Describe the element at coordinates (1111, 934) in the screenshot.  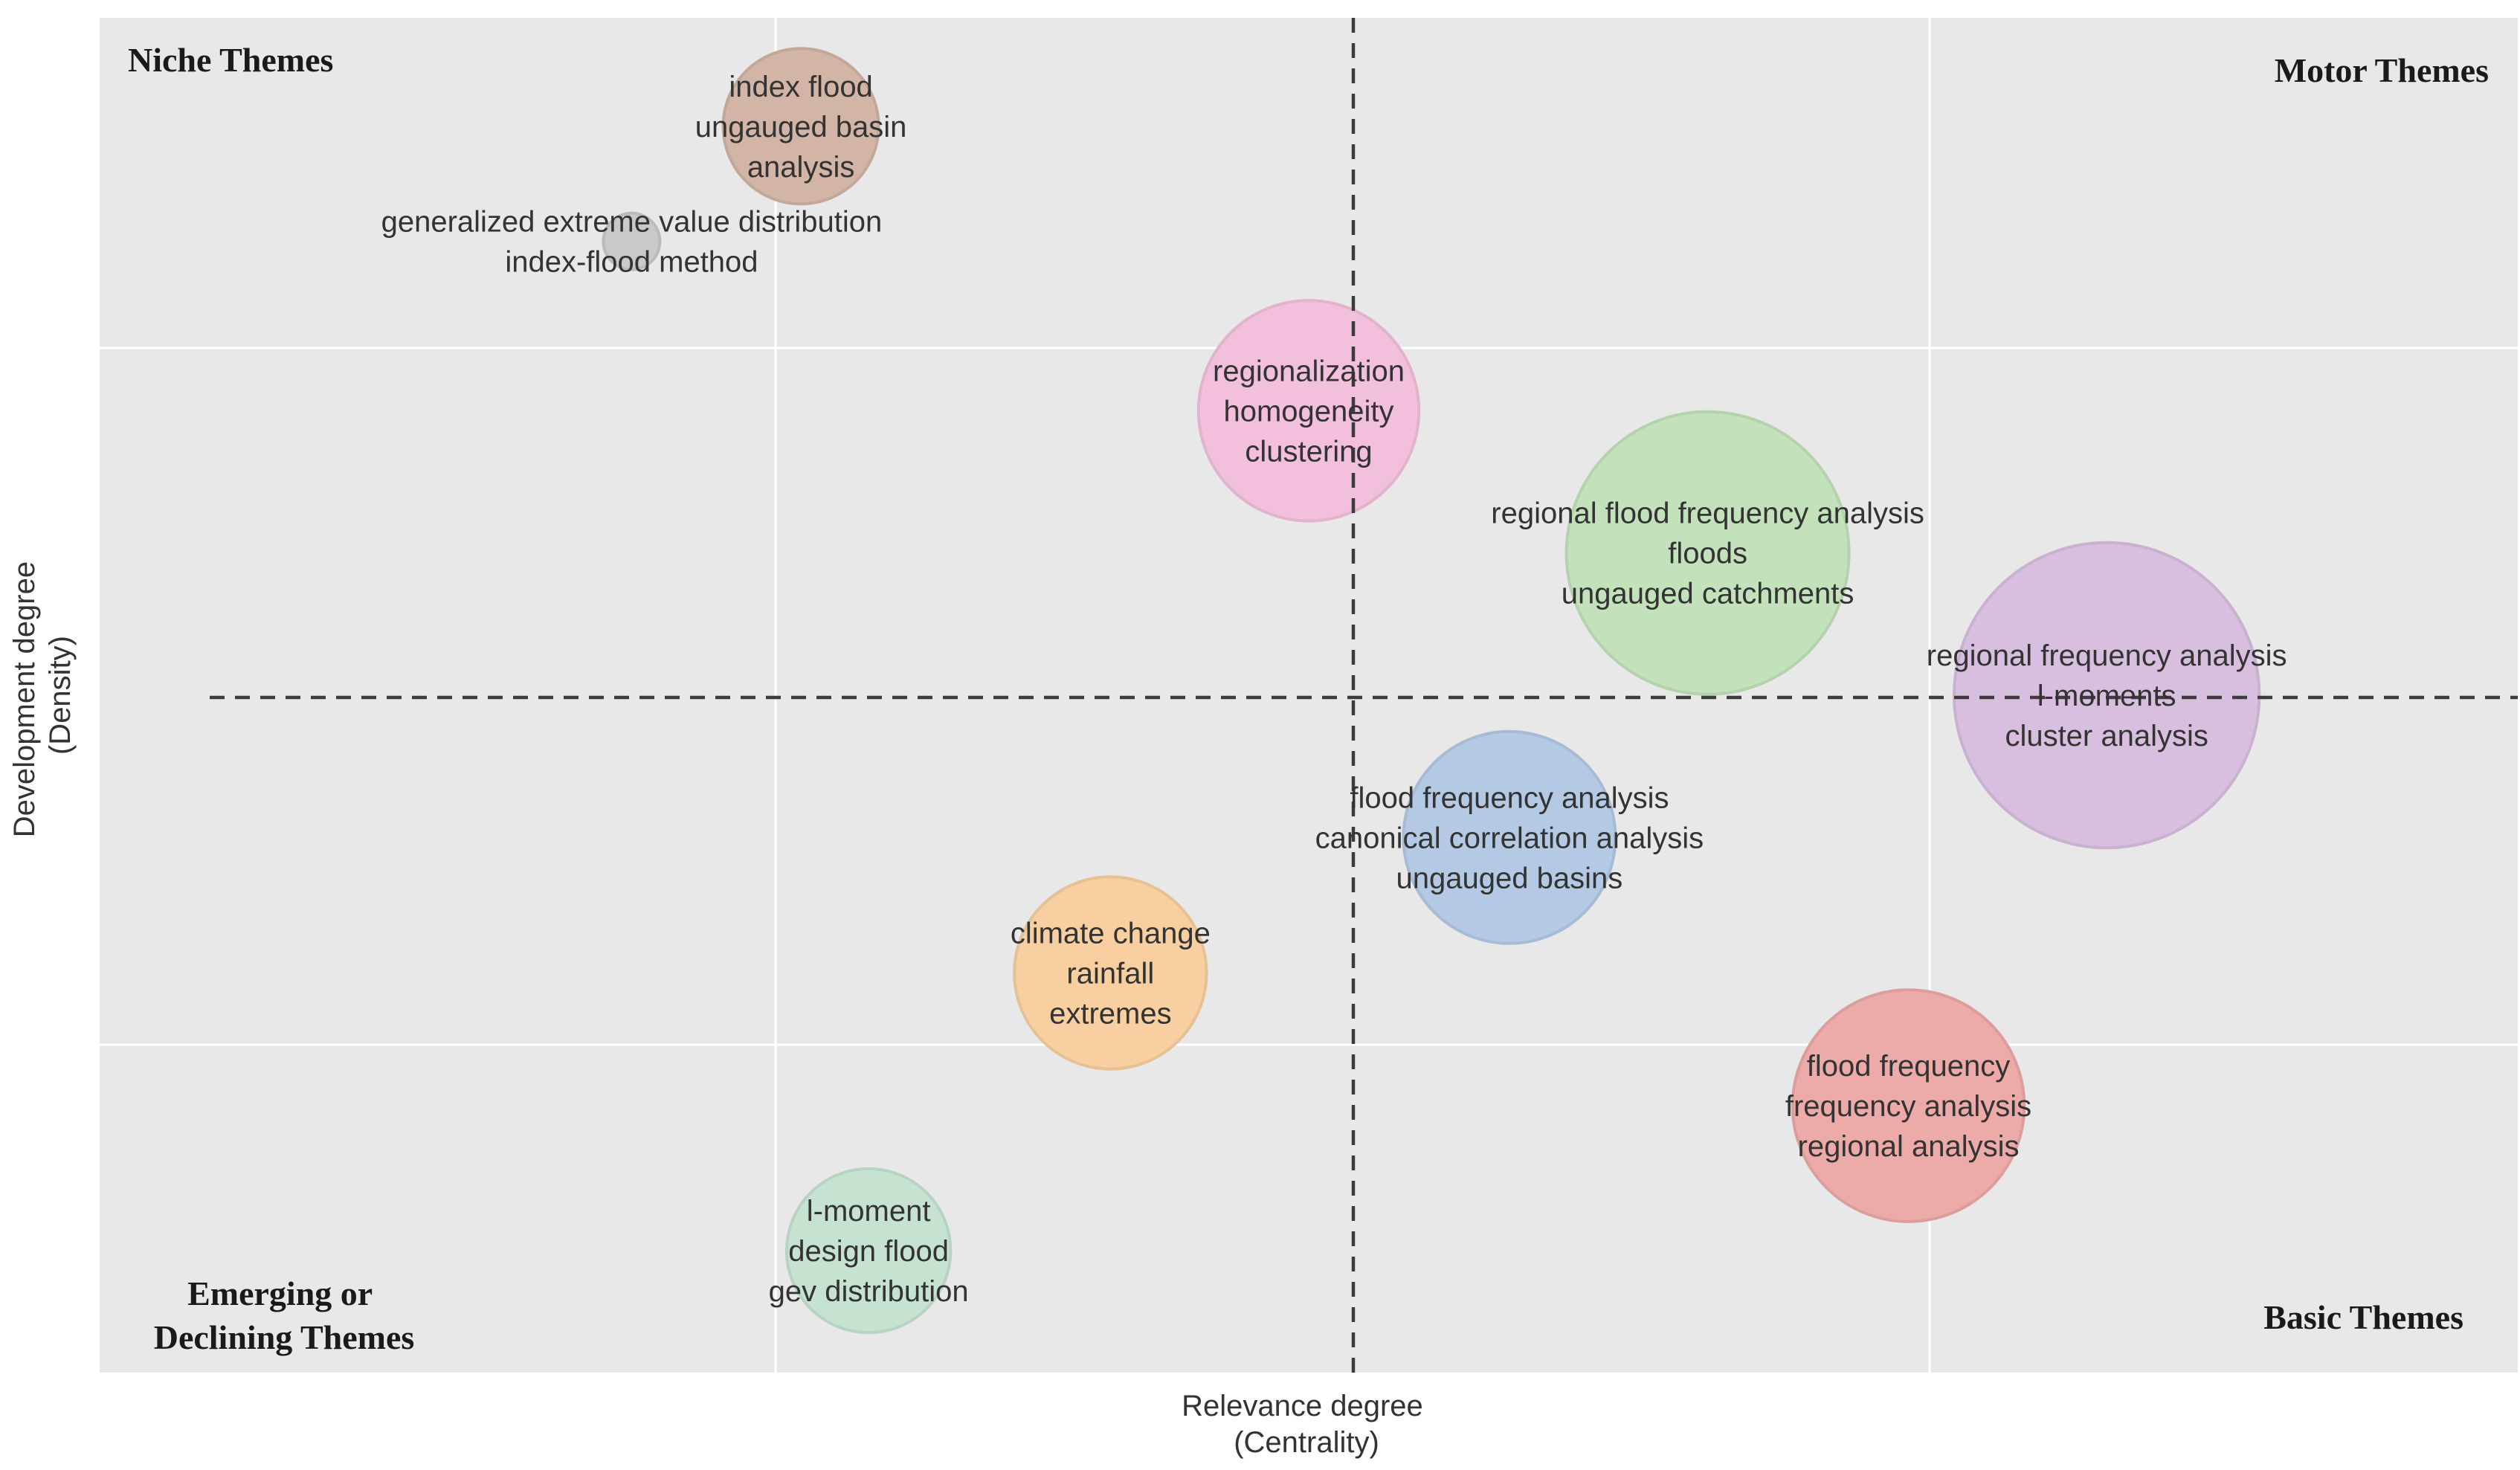
I see `cluster-label-line: climate change` at that location.